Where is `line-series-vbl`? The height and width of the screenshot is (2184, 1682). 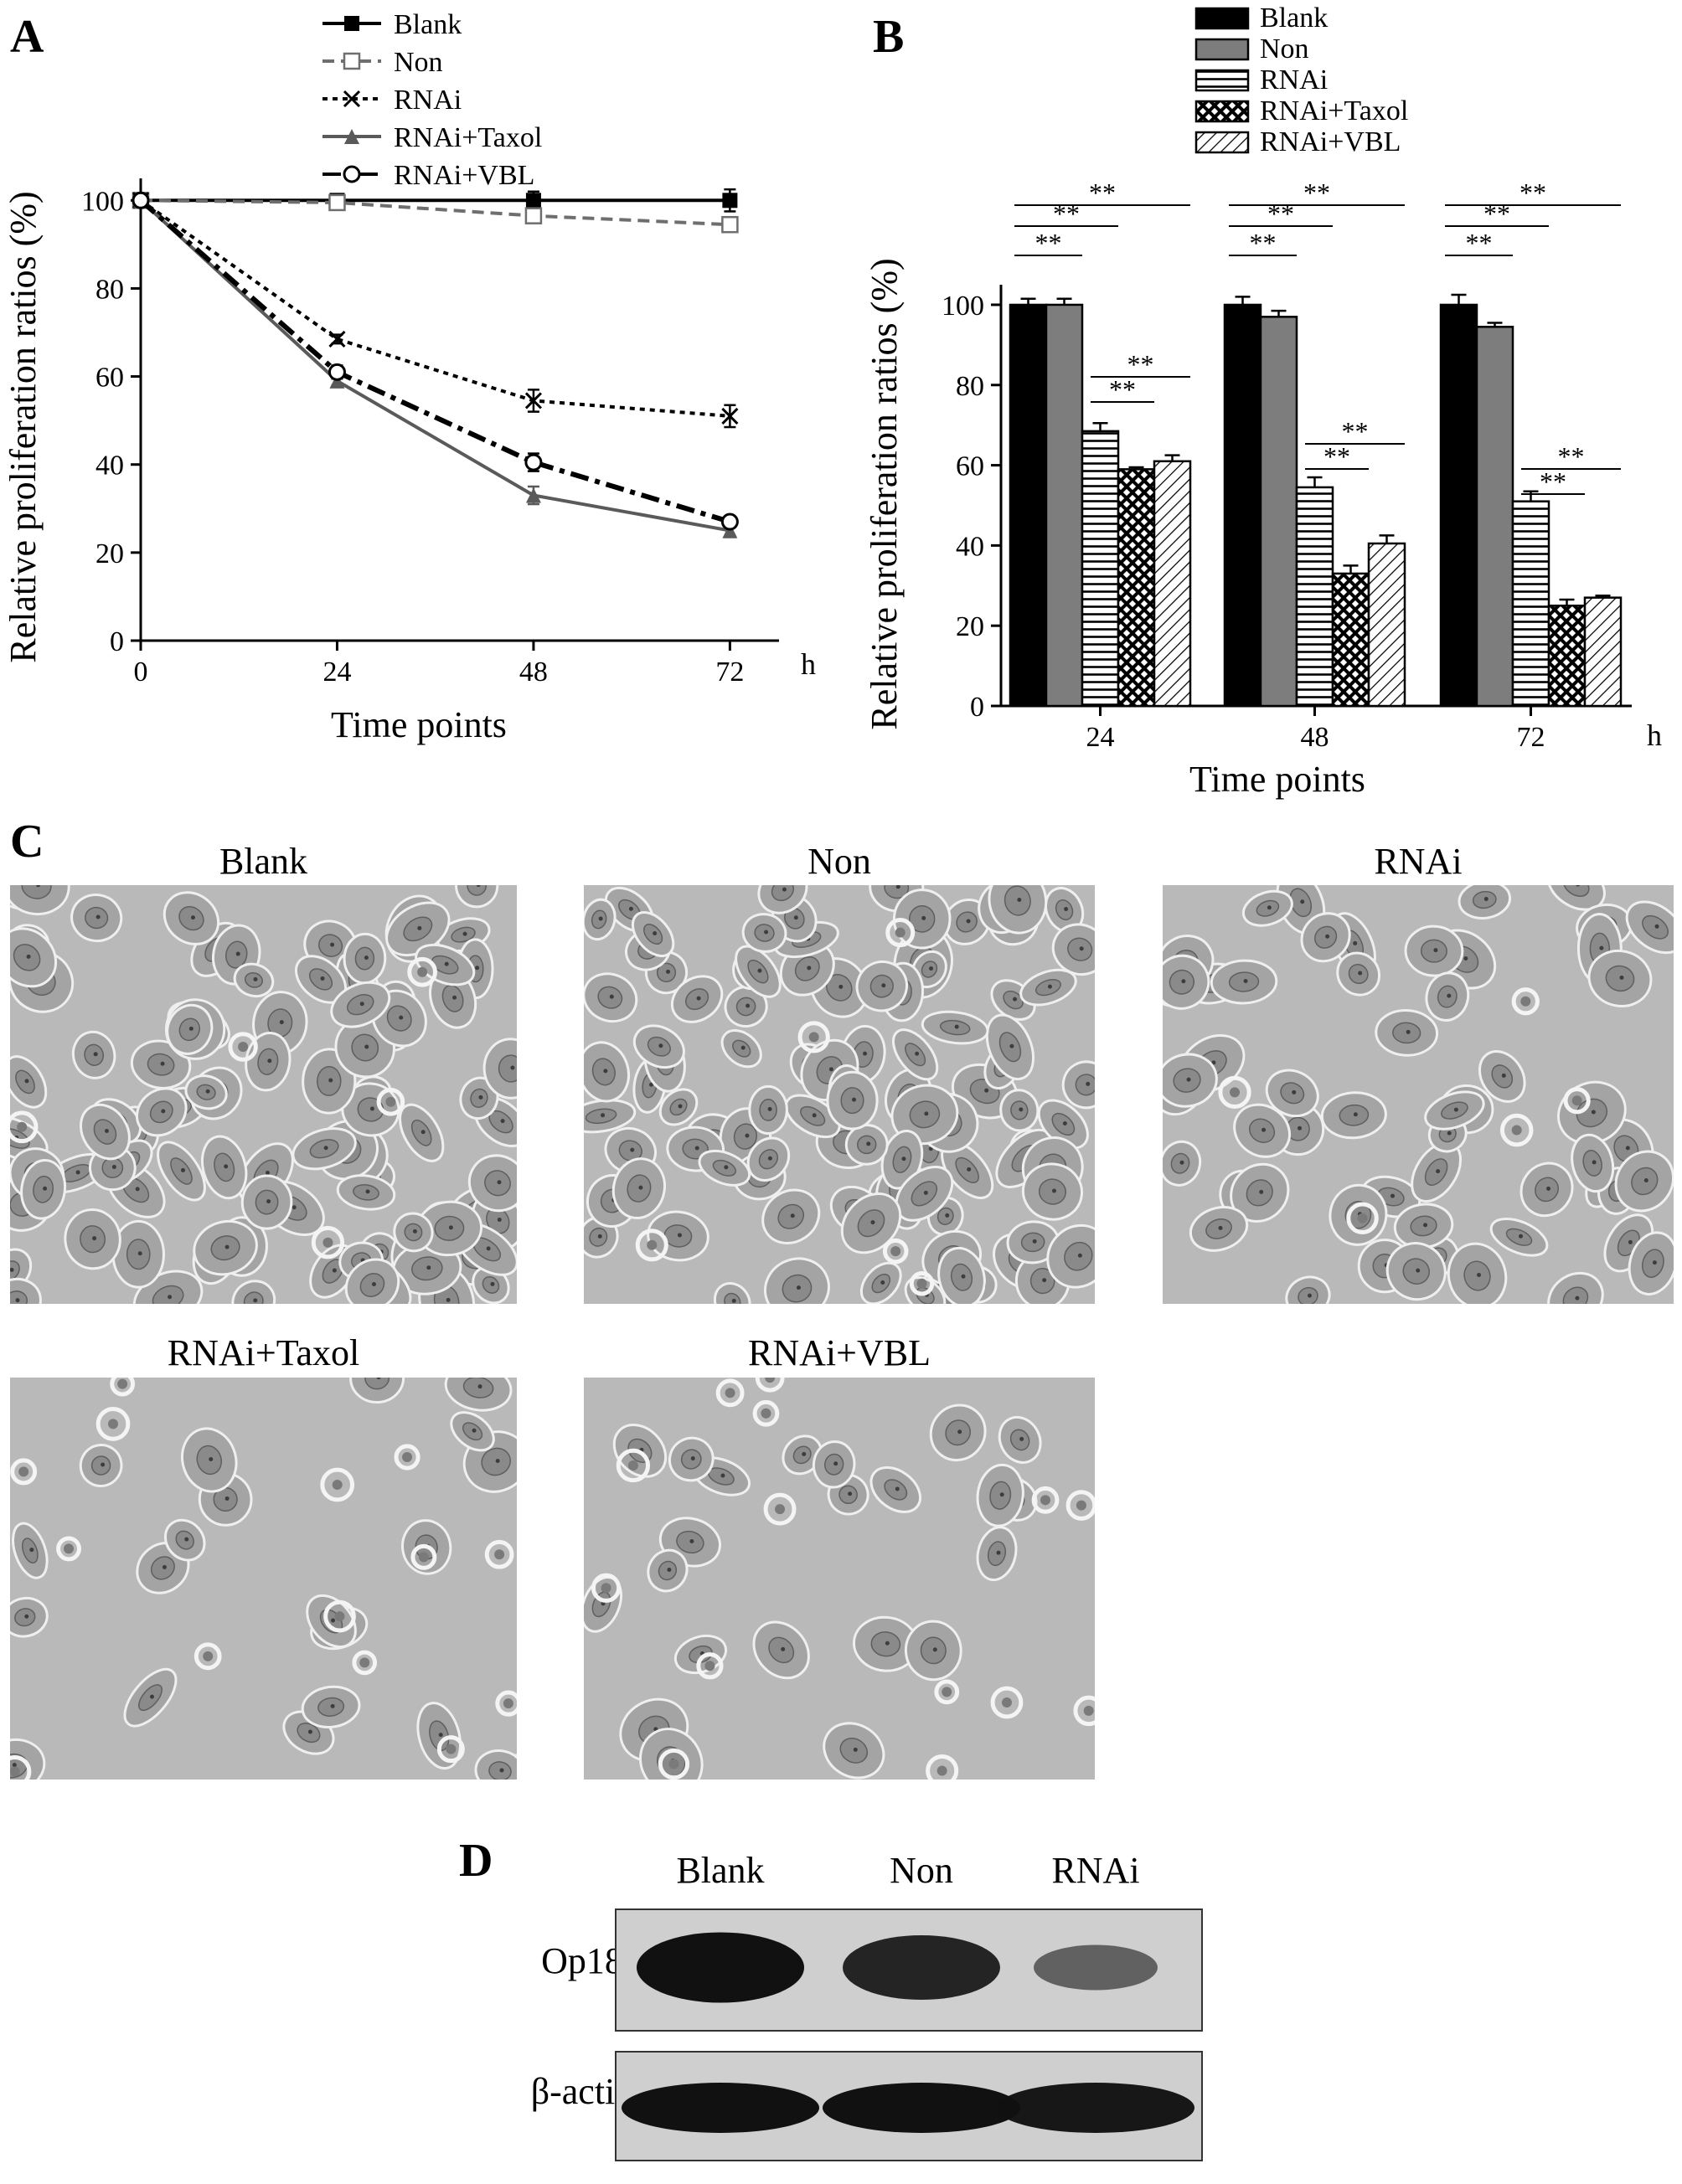
line-series-vbl is located at coordinates (435, 361).